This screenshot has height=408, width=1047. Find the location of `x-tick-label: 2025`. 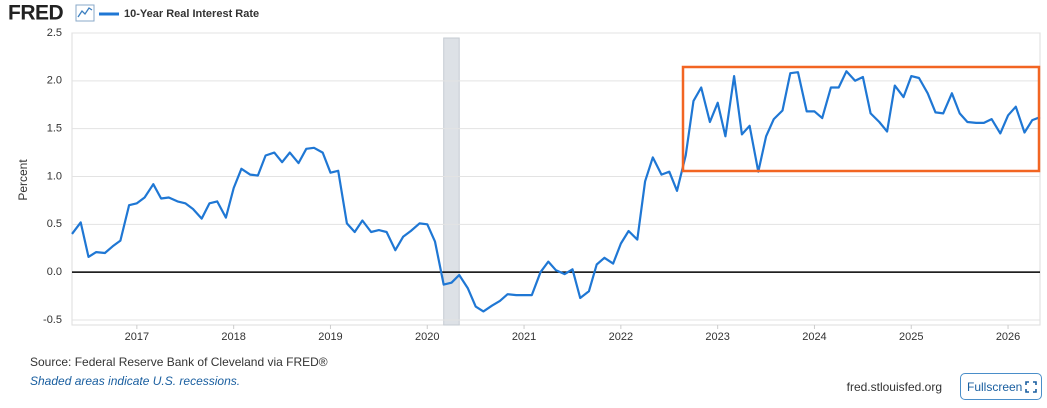

x-tick-label: 2025 is located at coordinates (911, 337).